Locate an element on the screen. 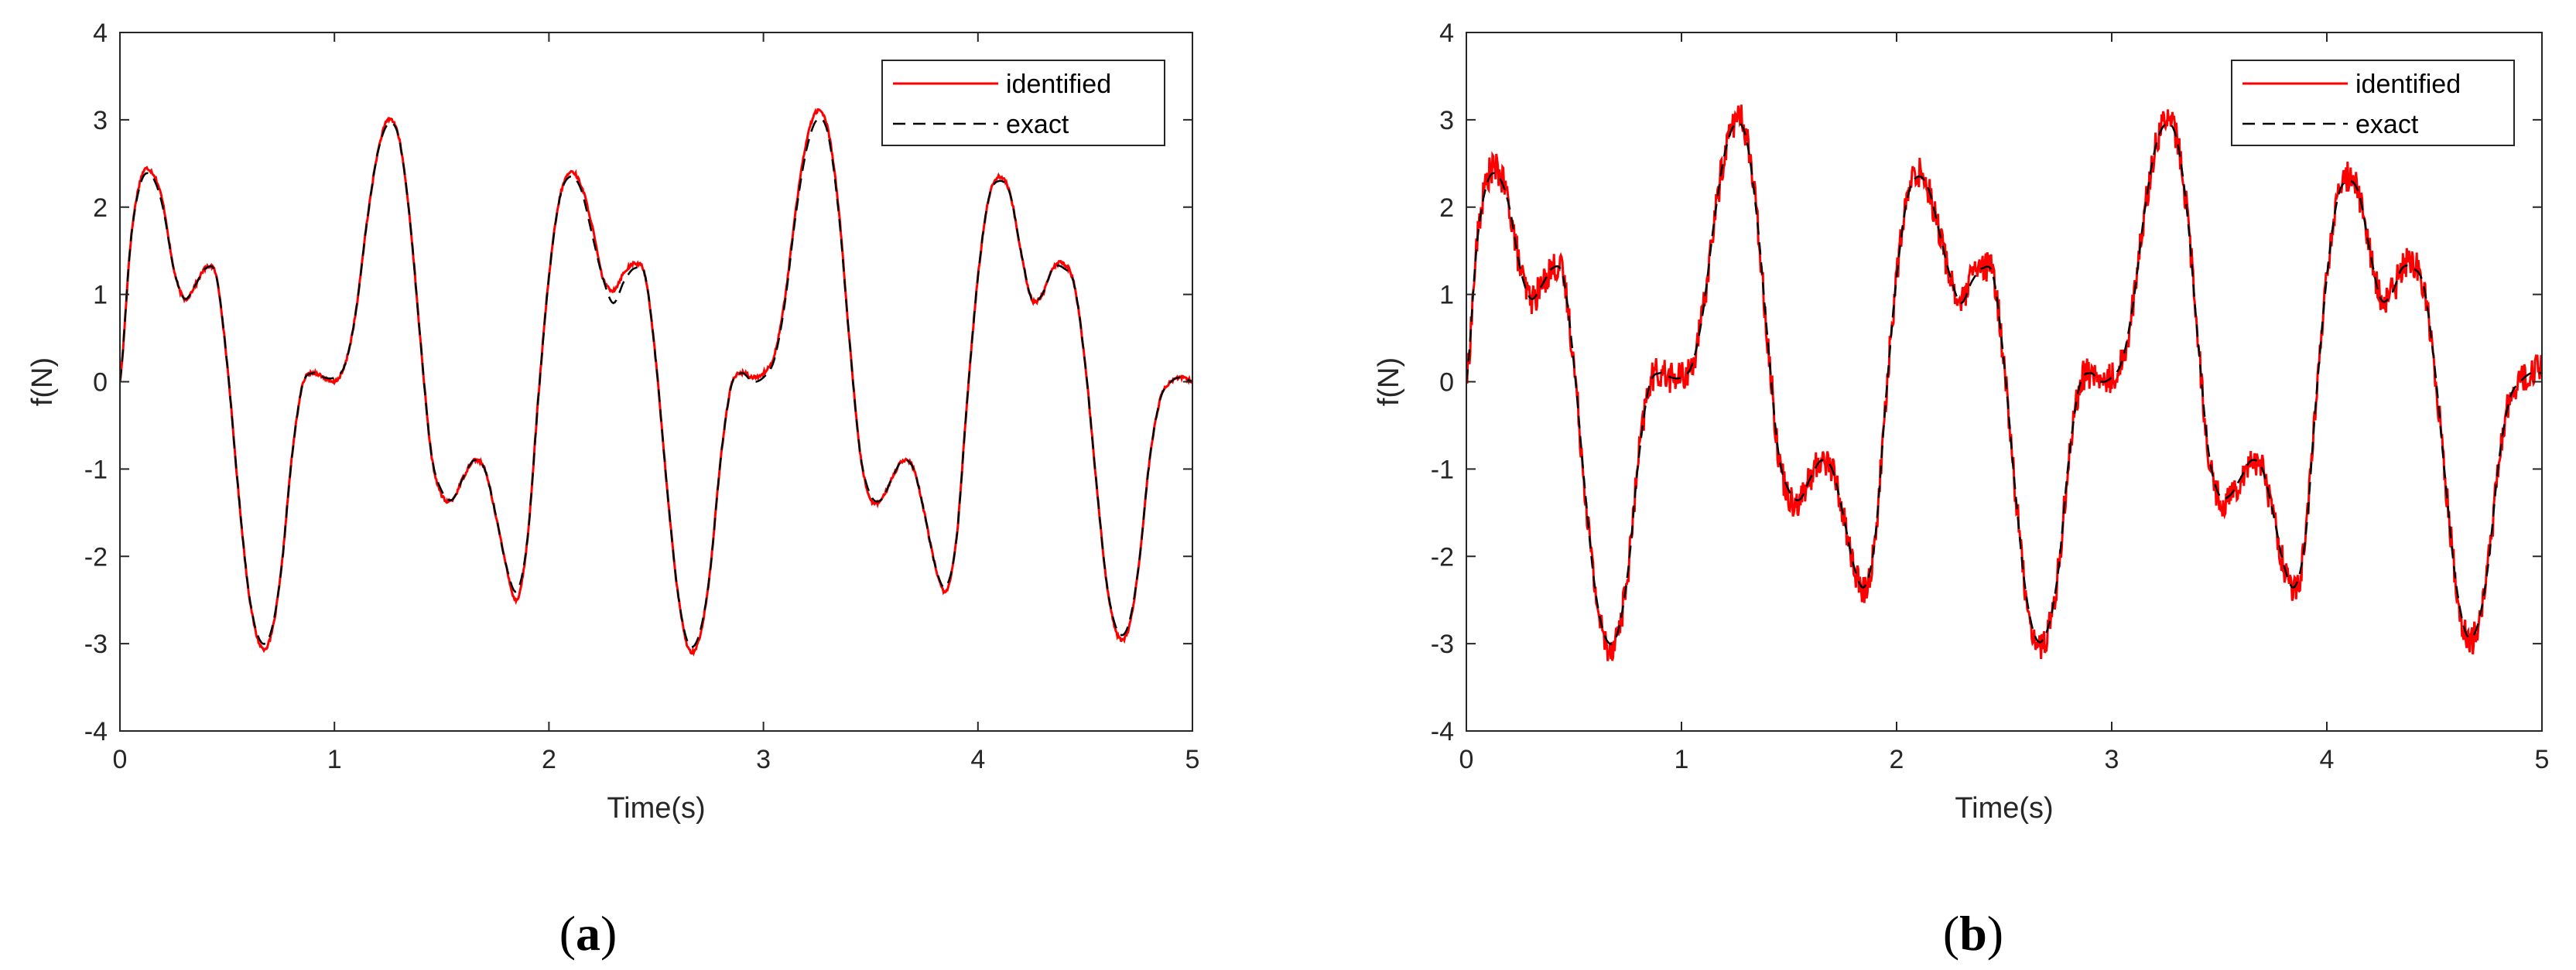 This screenshot has width=2576, height=970. panel-caption: (a) is located at coordinates (588, 933).